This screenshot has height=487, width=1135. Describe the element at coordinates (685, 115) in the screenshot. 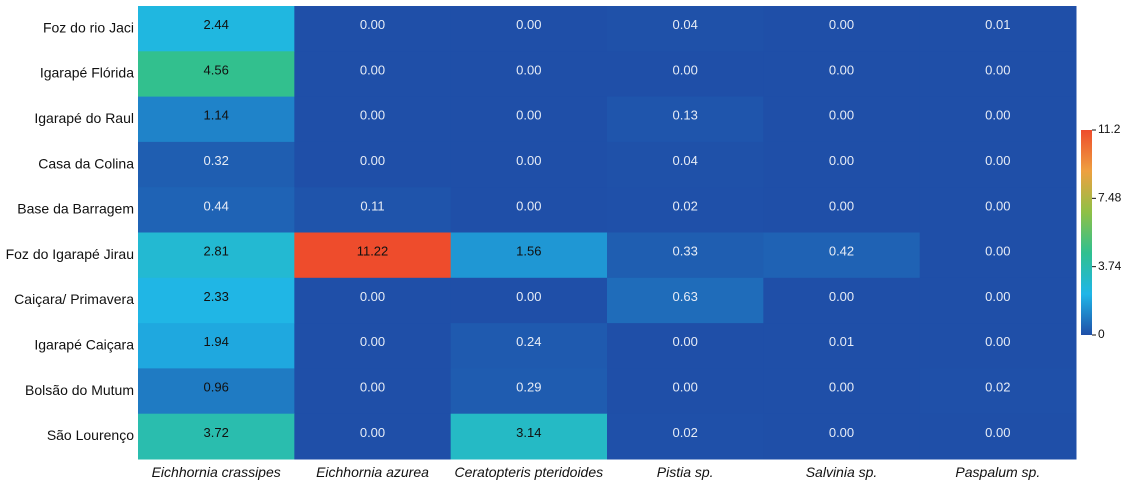

I see `cell-value-label: 0.13` at that location.